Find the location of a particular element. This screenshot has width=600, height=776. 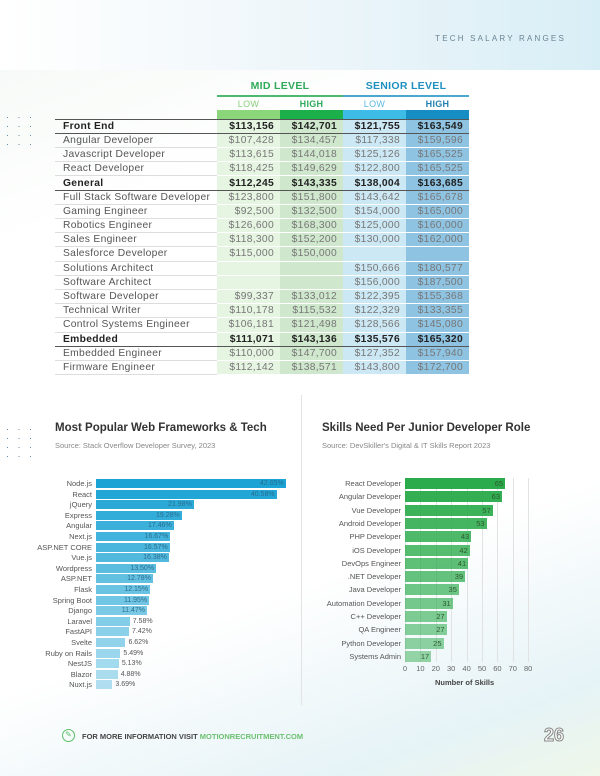

x-tick-label: 50 is located at coordinates (482, 668).